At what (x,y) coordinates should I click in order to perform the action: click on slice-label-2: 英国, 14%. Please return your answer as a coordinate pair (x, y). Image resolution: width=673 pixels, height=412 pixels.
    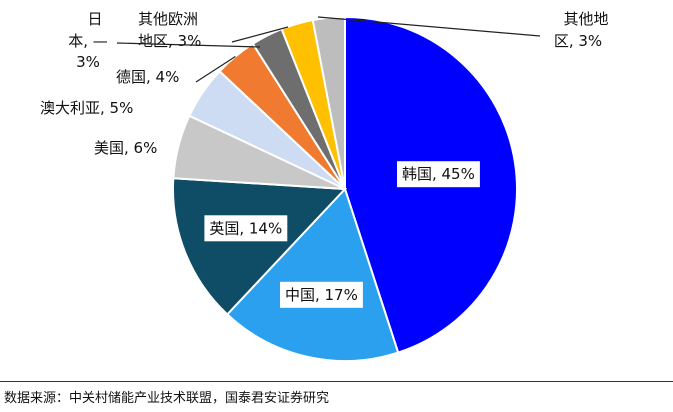
    Looking at the image, I should click on (245, 228).